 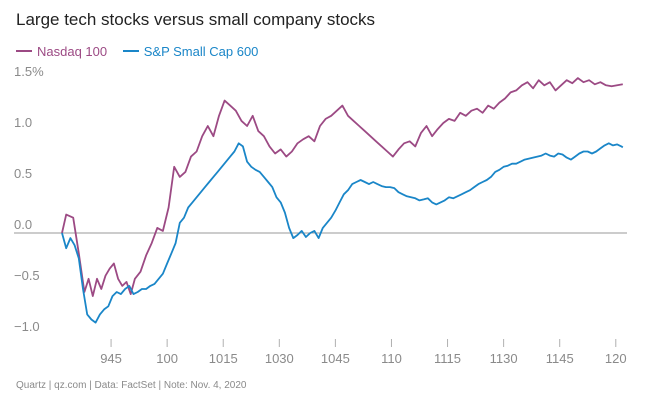 I want to click on x-tick-label: 110, so click(x=391, y=358).